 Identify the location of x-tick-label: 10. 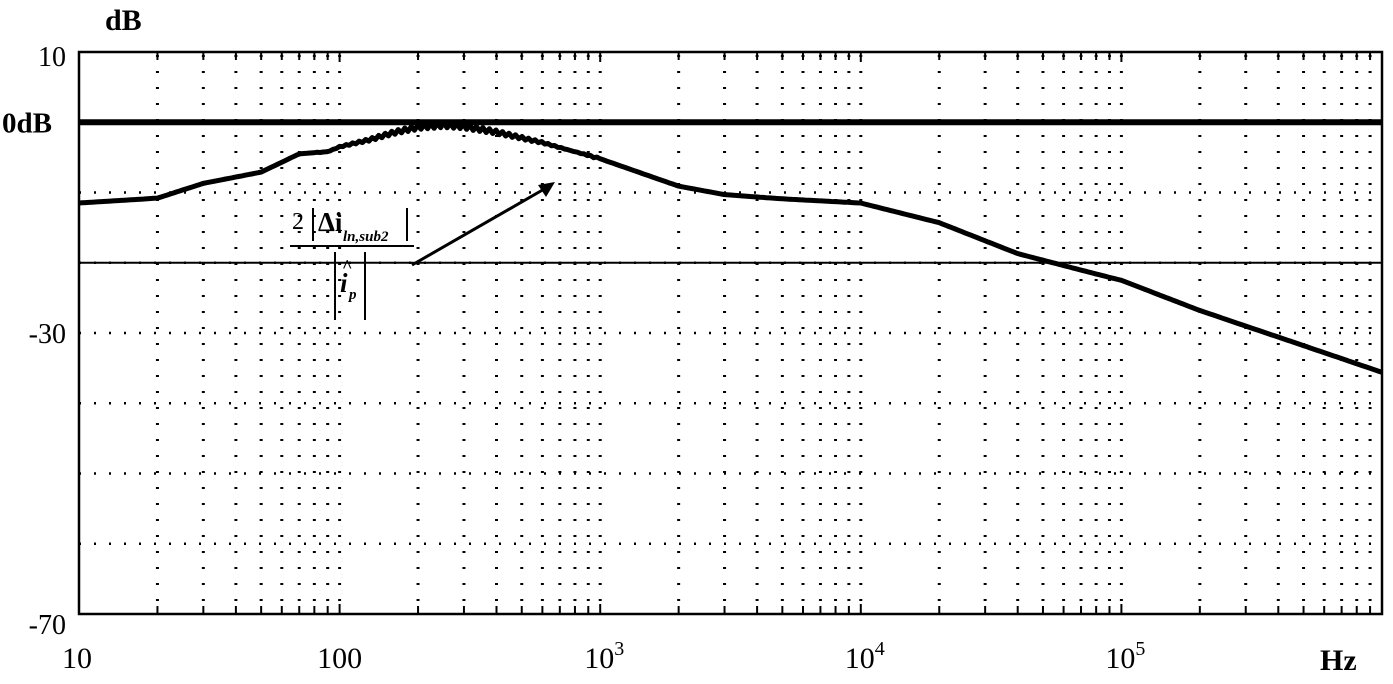
(77, 658).